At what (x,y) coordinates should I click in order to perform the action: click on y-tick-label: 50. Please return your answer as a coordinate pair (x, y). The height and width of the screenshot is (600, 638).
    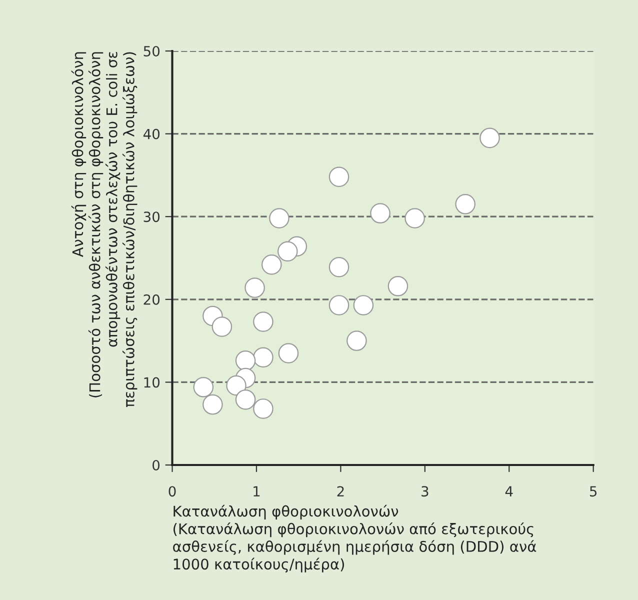
    Looking at the image, I should click on (152, 51).